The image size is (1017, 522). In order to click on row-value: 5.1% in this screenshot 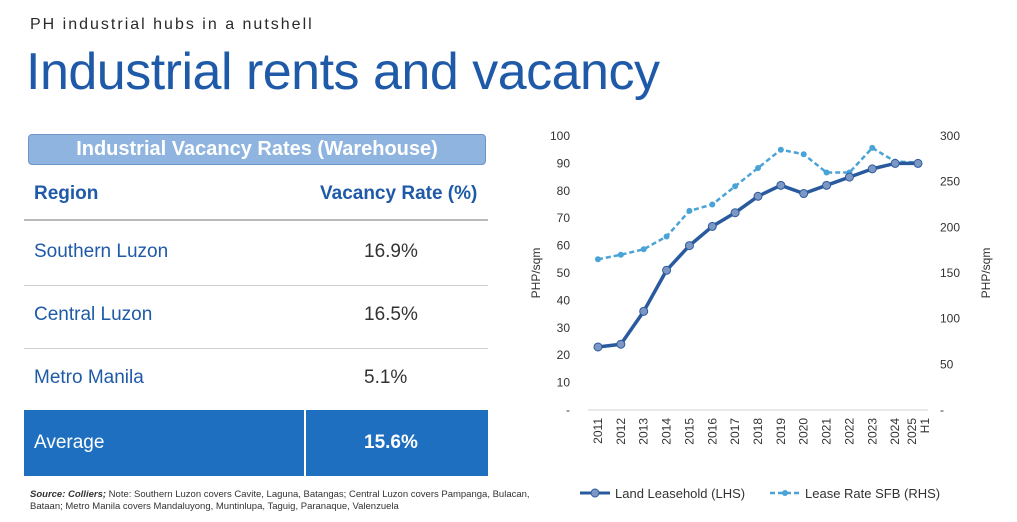, I will do `click(386, 377)`.